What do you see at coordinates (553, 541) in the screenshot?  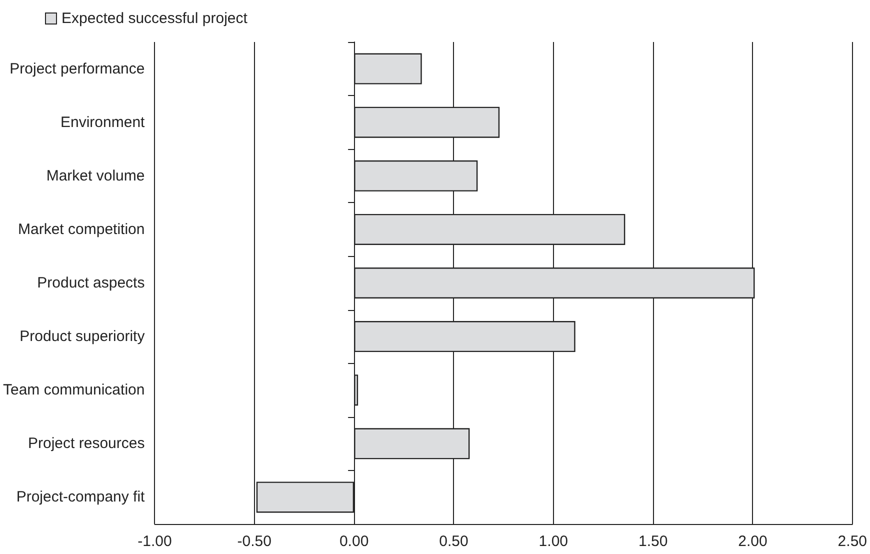 I see `x-tick-label: 1.00` at bounding box center [553, 541].